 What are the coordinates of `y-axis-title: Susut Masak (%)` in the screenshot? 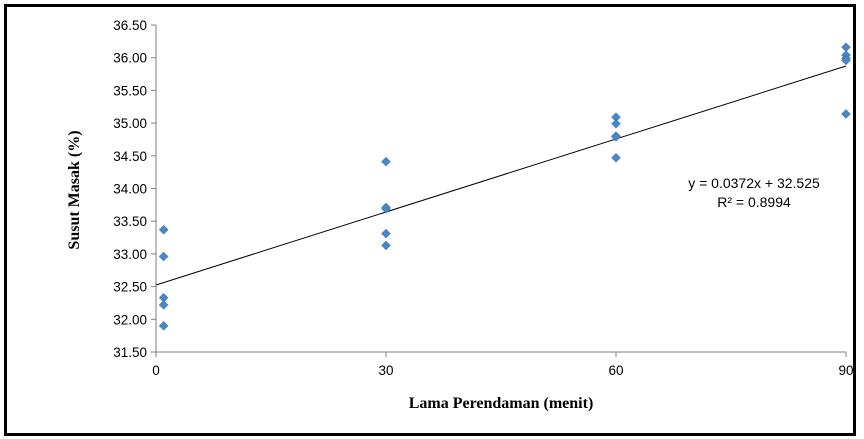 It's located at (74, 189).